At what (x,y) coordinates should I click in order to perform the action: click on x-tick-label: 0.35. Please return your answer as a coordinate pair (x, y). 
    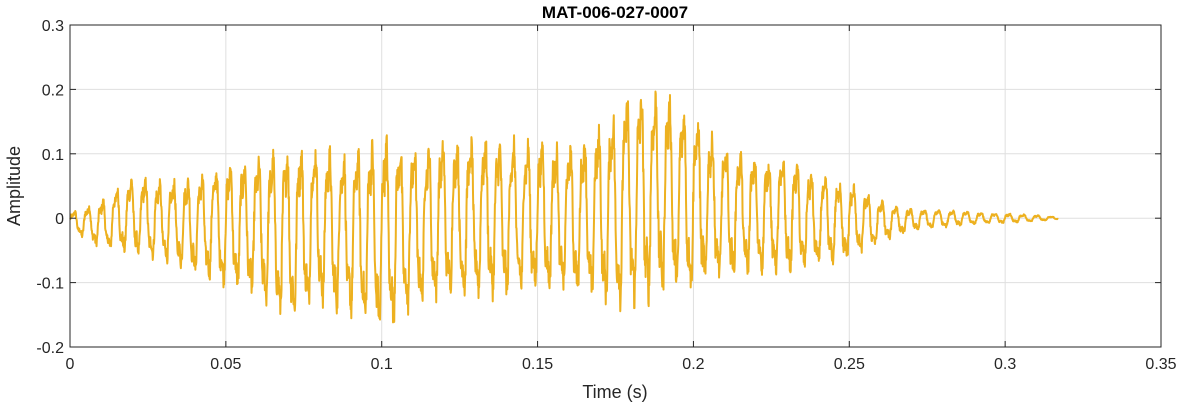
    Looking at the image, I should click on (1160, 364).